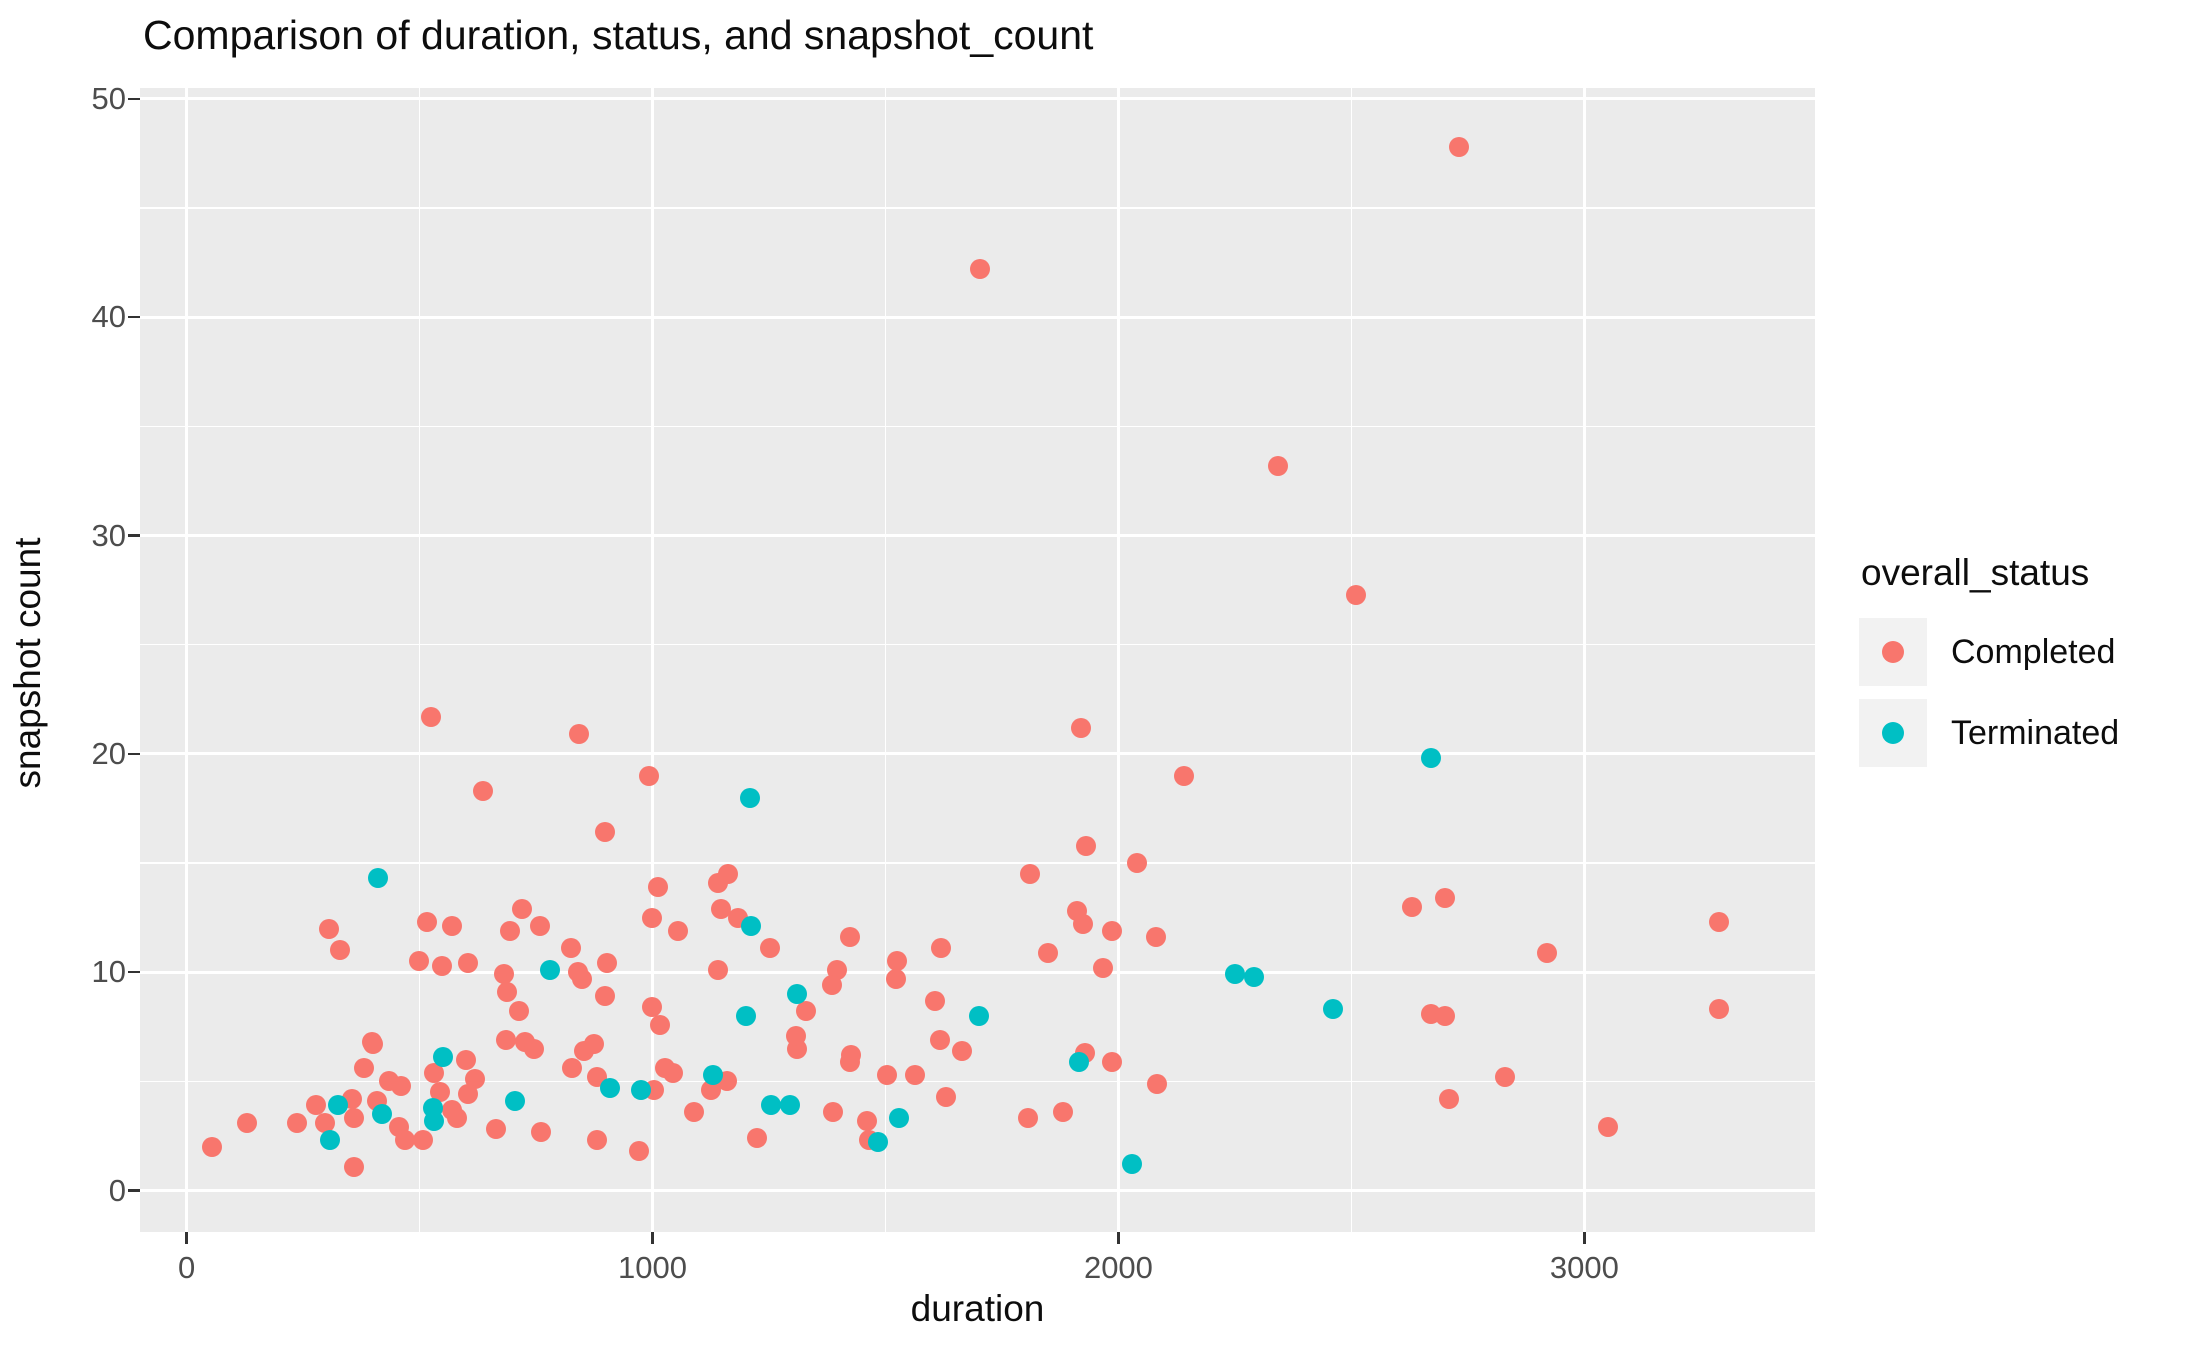 The width and height of the screenshot is (2187, 1350). What do you see at coordinates (108, 535) in the screenshot?
I see `y-tick-label: 30` at bounding box center [108, 535].